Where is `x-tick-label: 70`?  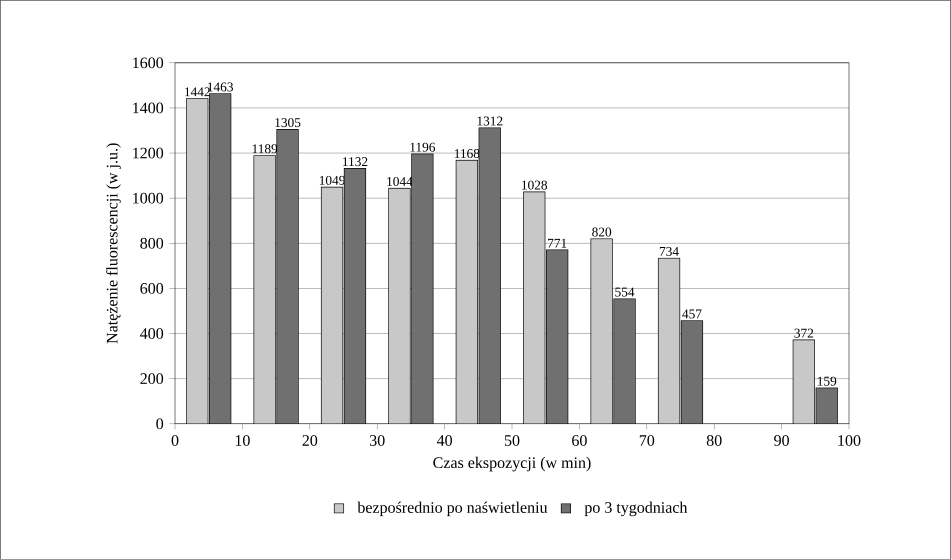 x-tick-label: 70 is located at coordinates (647, 440).